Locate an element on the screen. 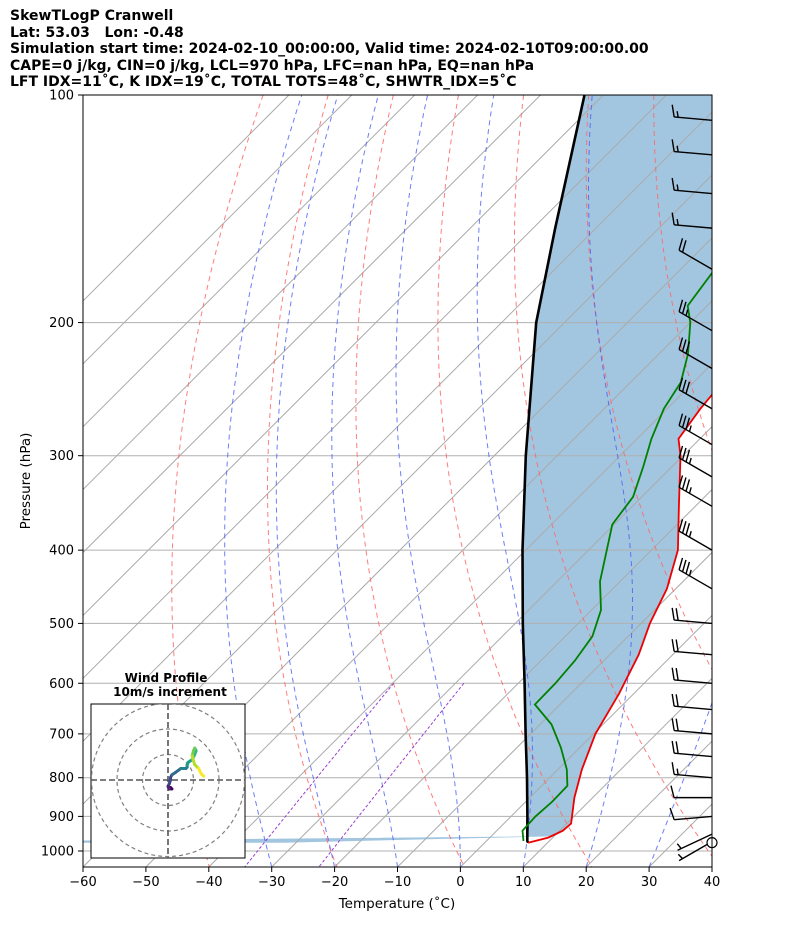  x-tick-label: 0 is located at coordinates (460, 882).